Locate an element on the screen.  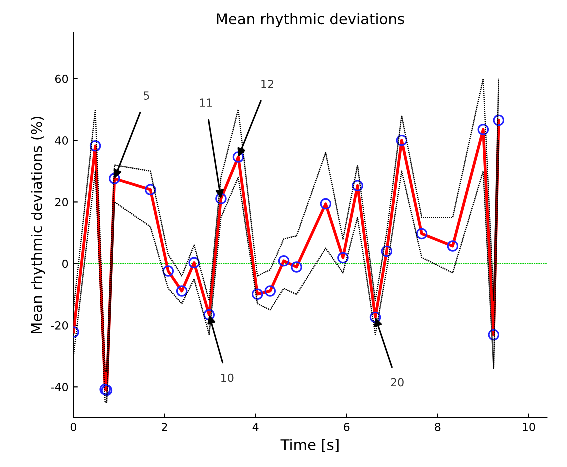
y-tick-label: 20 is located at coordinates (62, 202).